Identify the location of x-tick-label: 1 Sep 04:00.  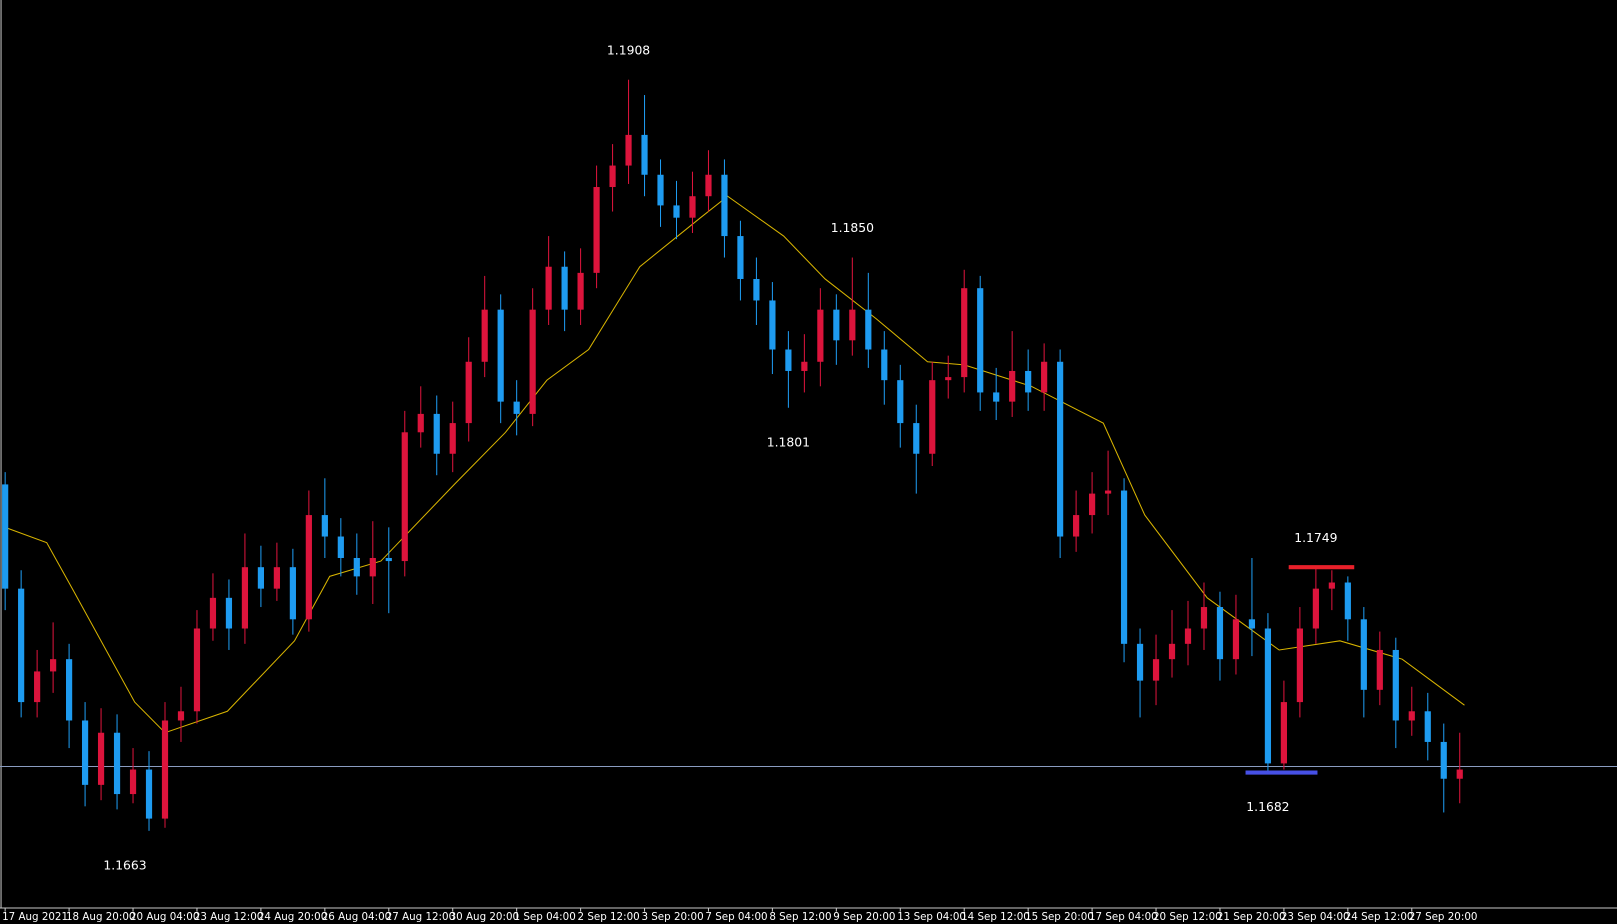
(545, 917).